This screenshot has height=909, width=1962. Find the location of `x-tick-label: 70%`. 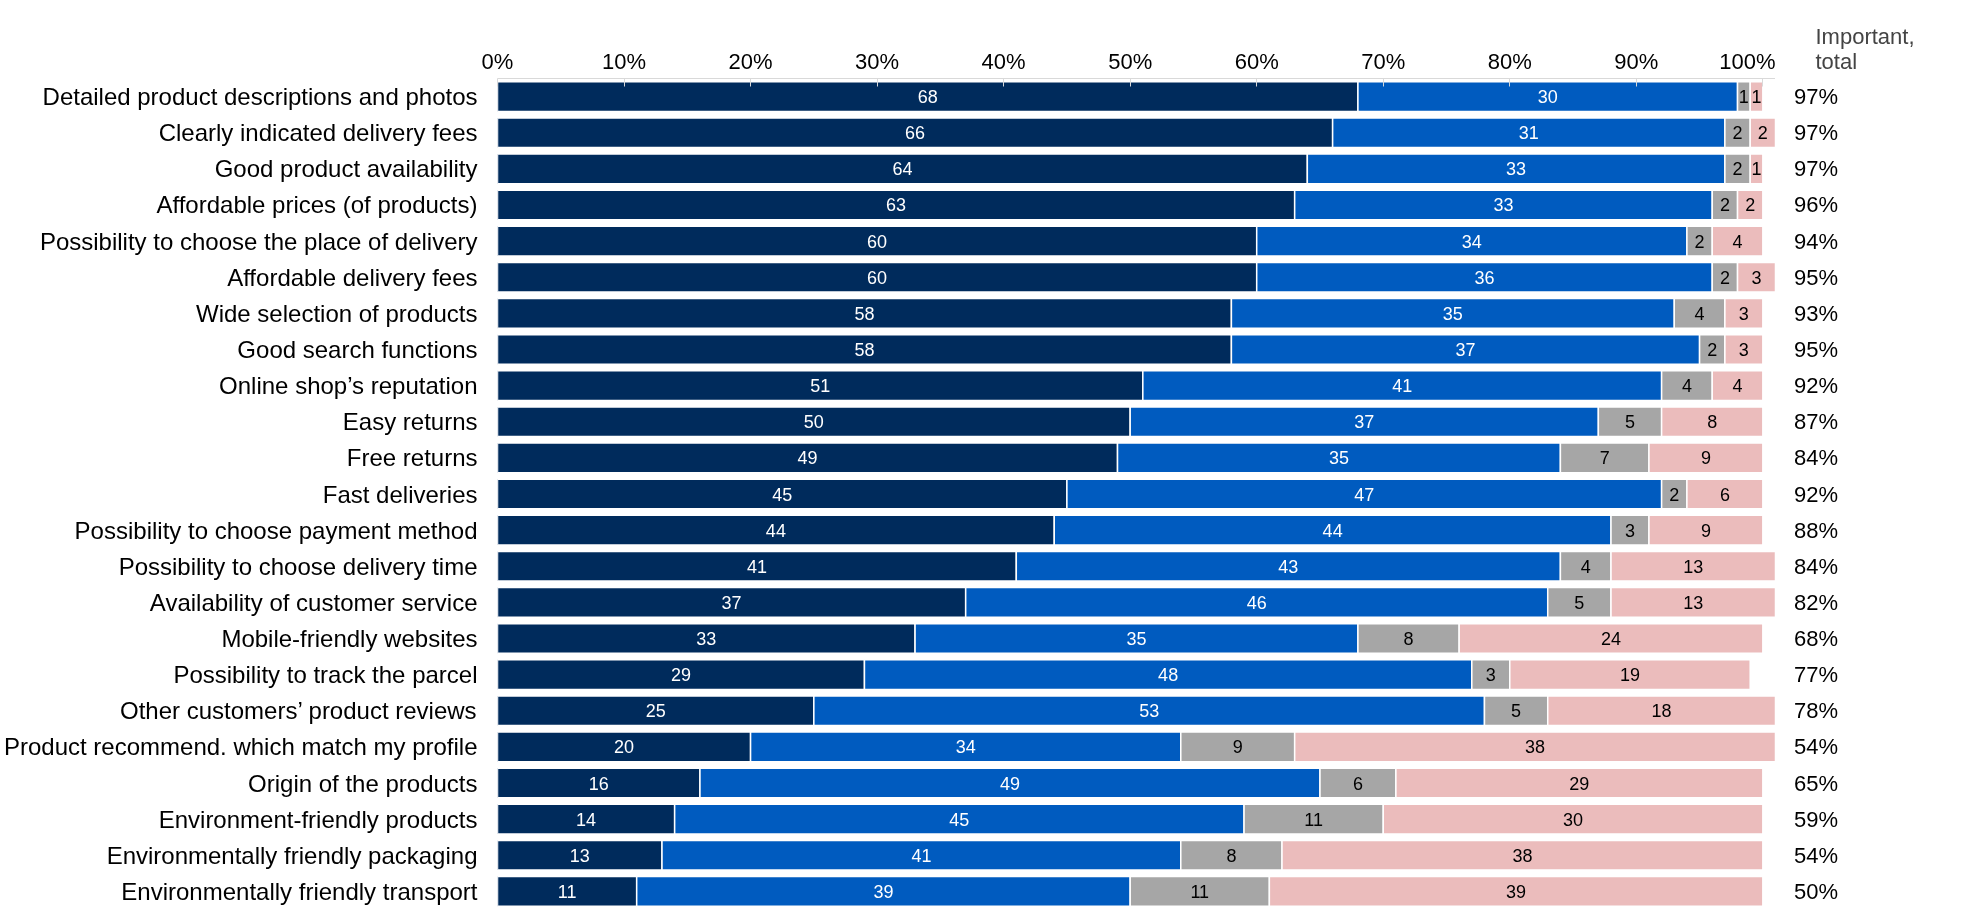

x-tick-label: 70% is located at coordinates (1383, 61).